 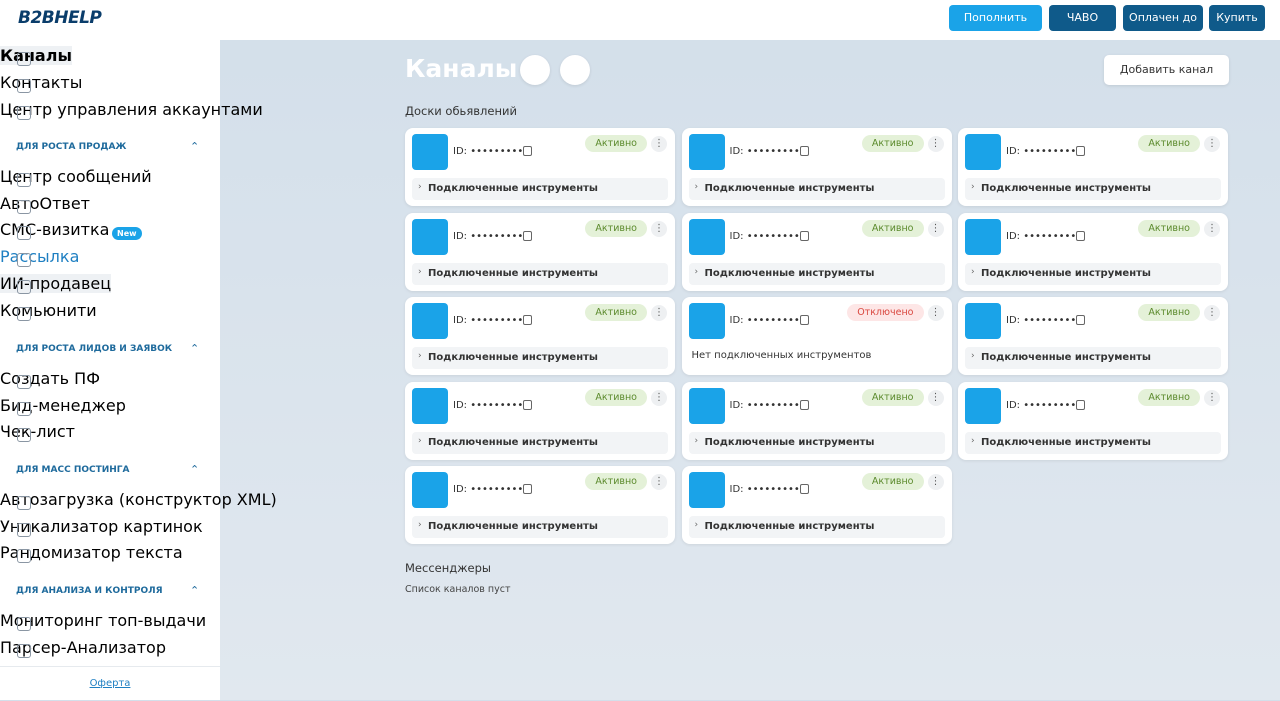 What do you see at coordinates (995, 18) in the screenshot?
I see `header-button: Пополнить` at bounding box center [995, 18].